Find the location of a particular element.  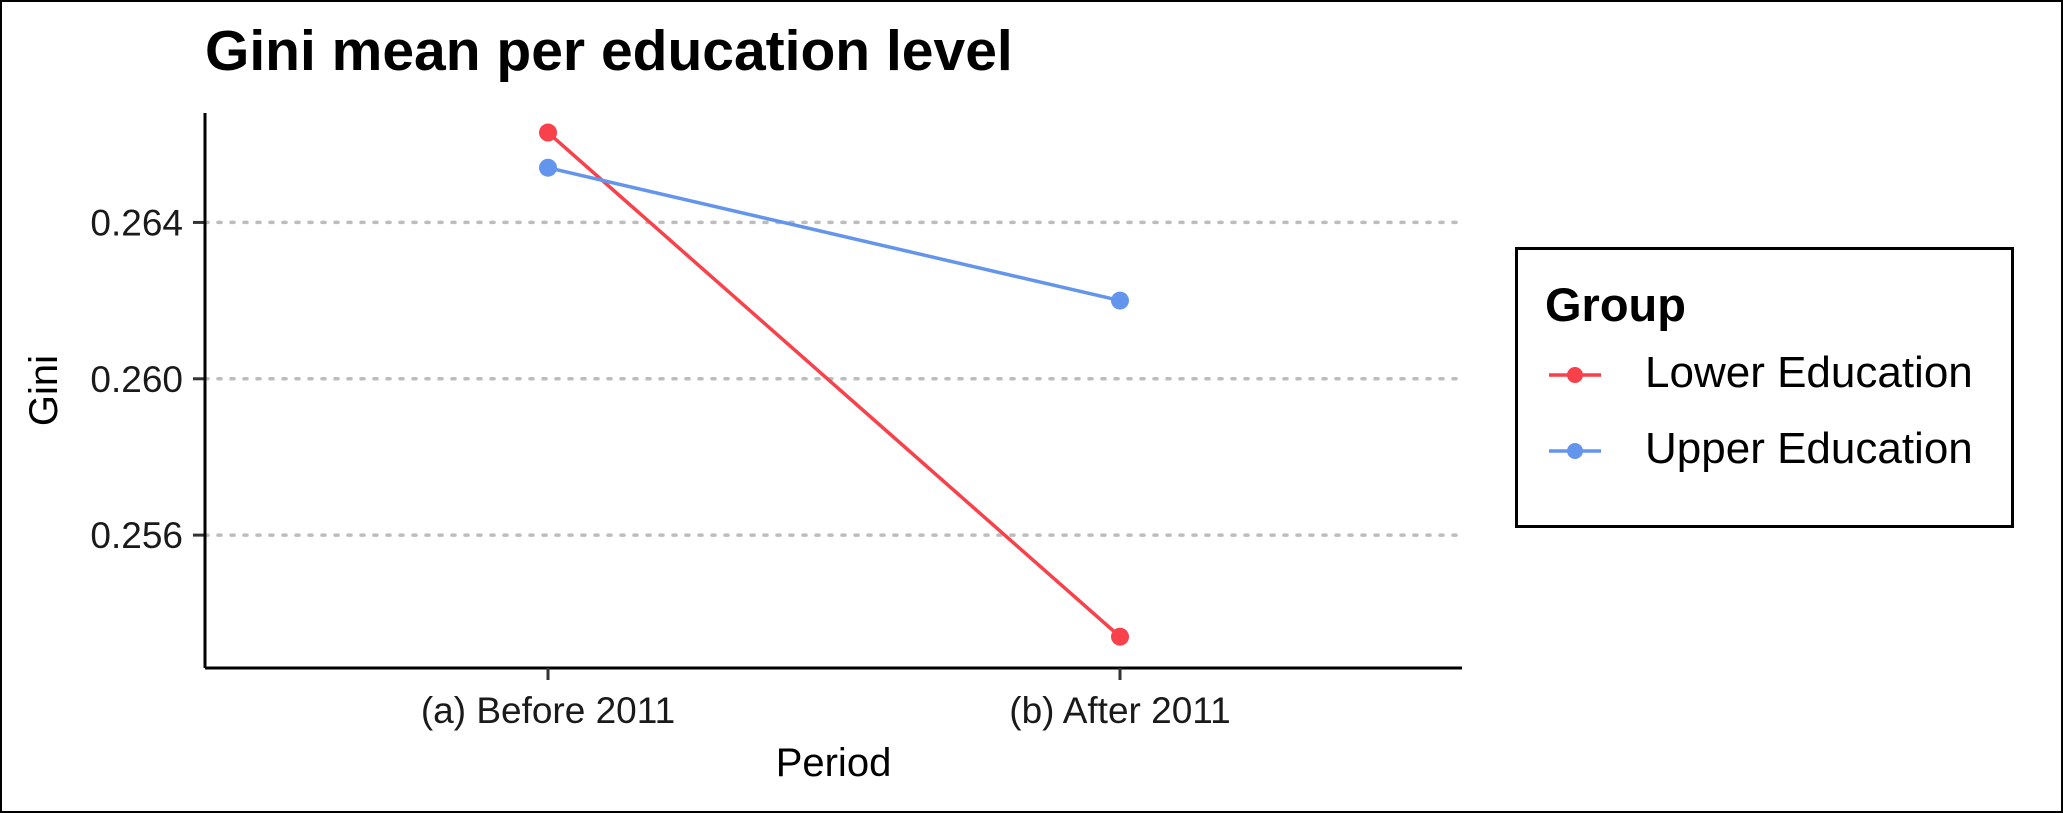

chart-title: Gini mean per education level is located at coordinates (609, 51).